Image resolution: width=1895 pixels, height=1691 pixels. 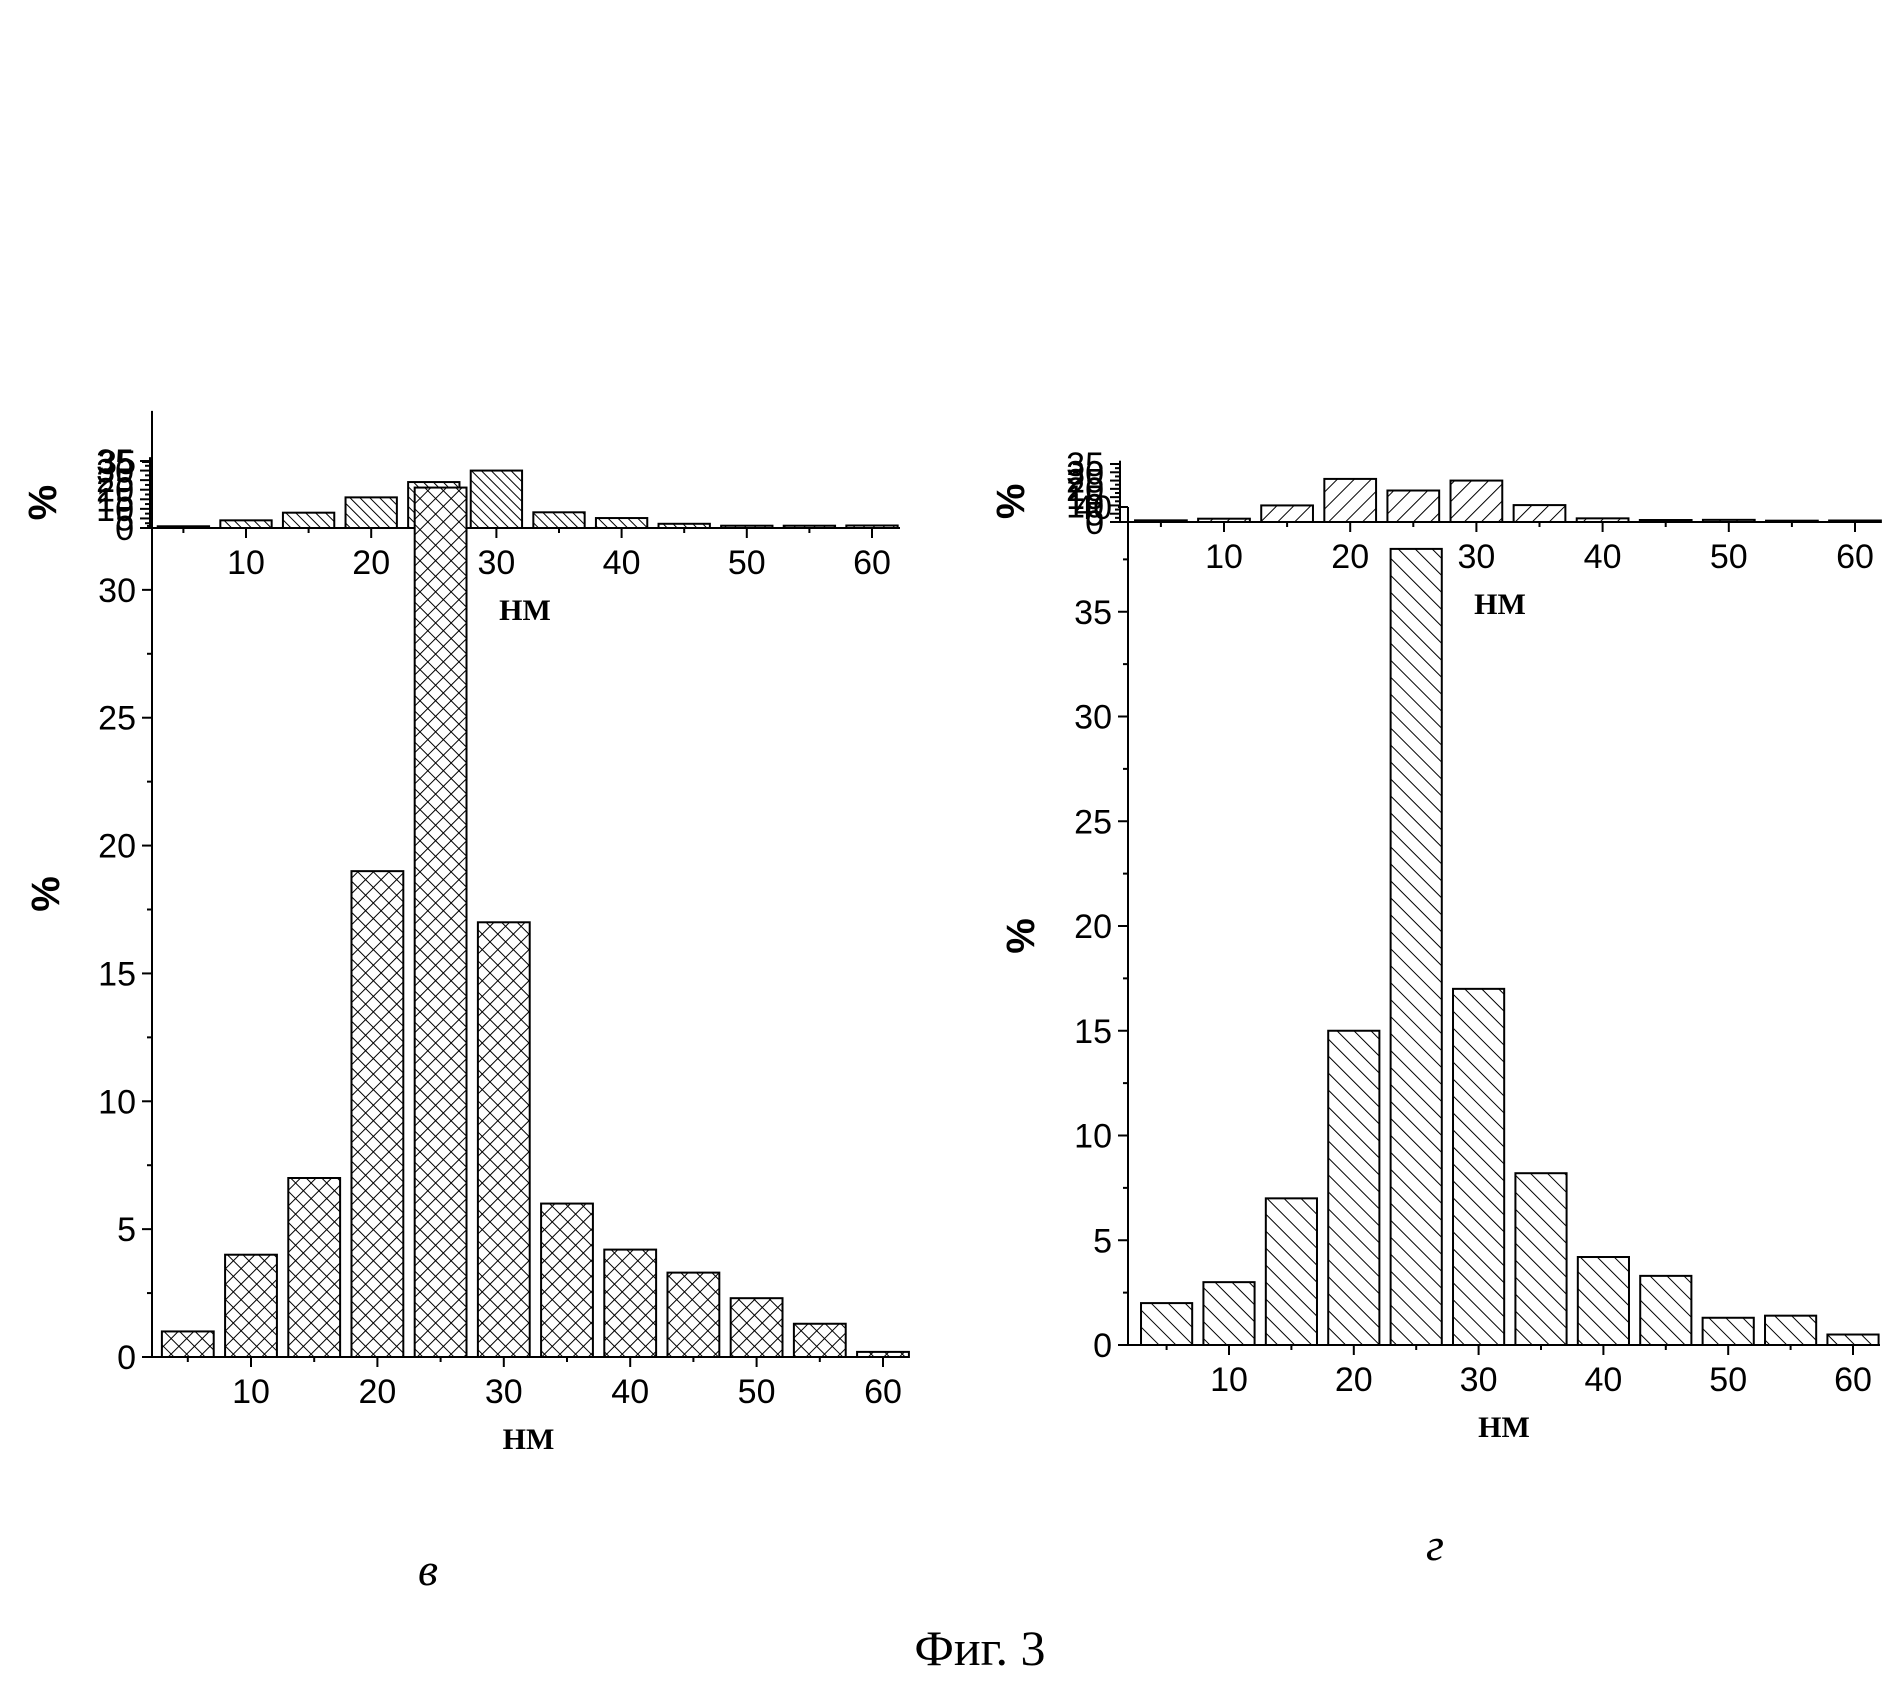 I want to click on figure-caption: Фиг. 3, so click(x=979, y=1648).